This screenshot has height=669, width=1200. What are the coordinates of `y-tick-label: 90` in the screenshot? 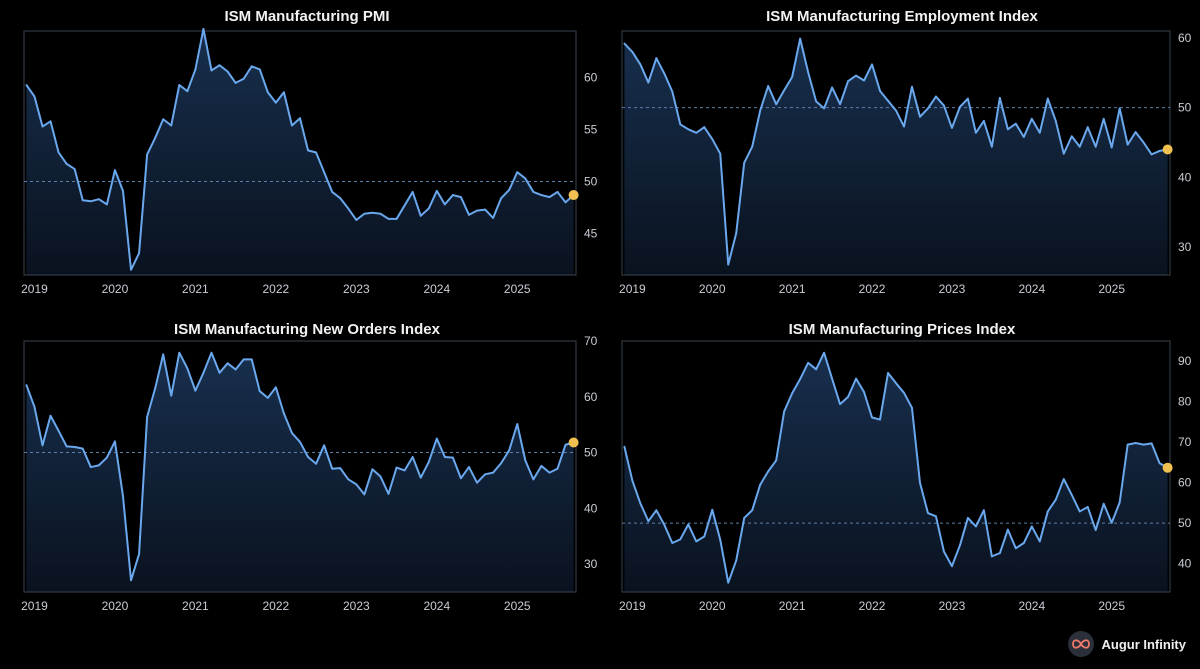 It's located at (1185, 361).